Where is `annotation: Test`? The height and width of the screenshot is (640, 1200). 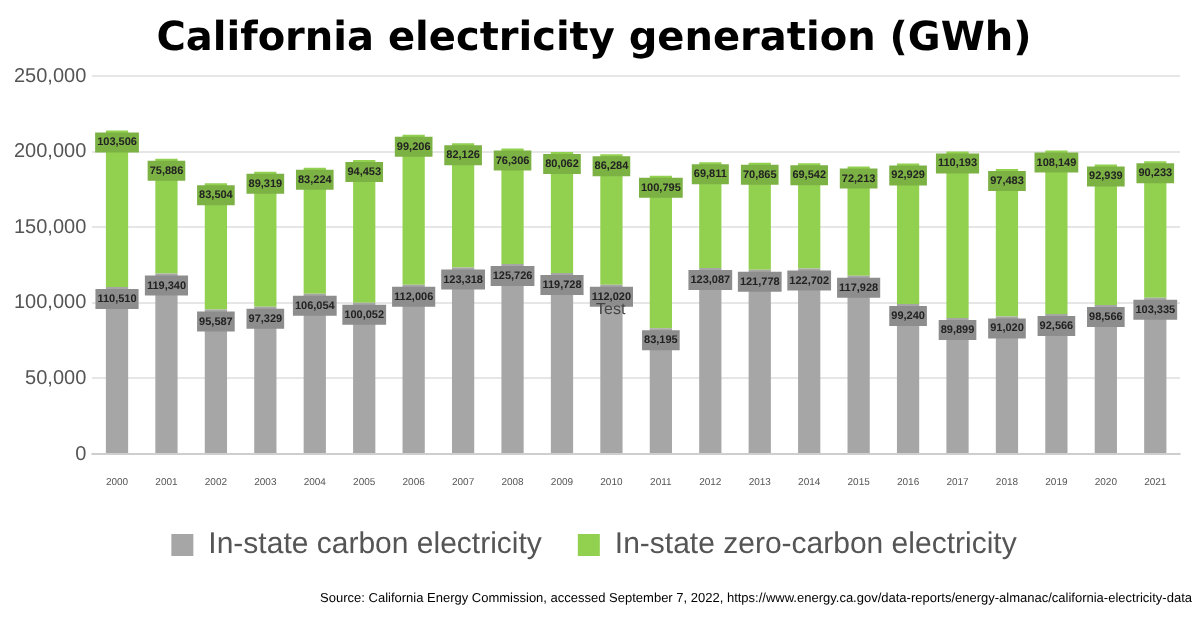 annotation: Test is located at coordinates (611, 309).